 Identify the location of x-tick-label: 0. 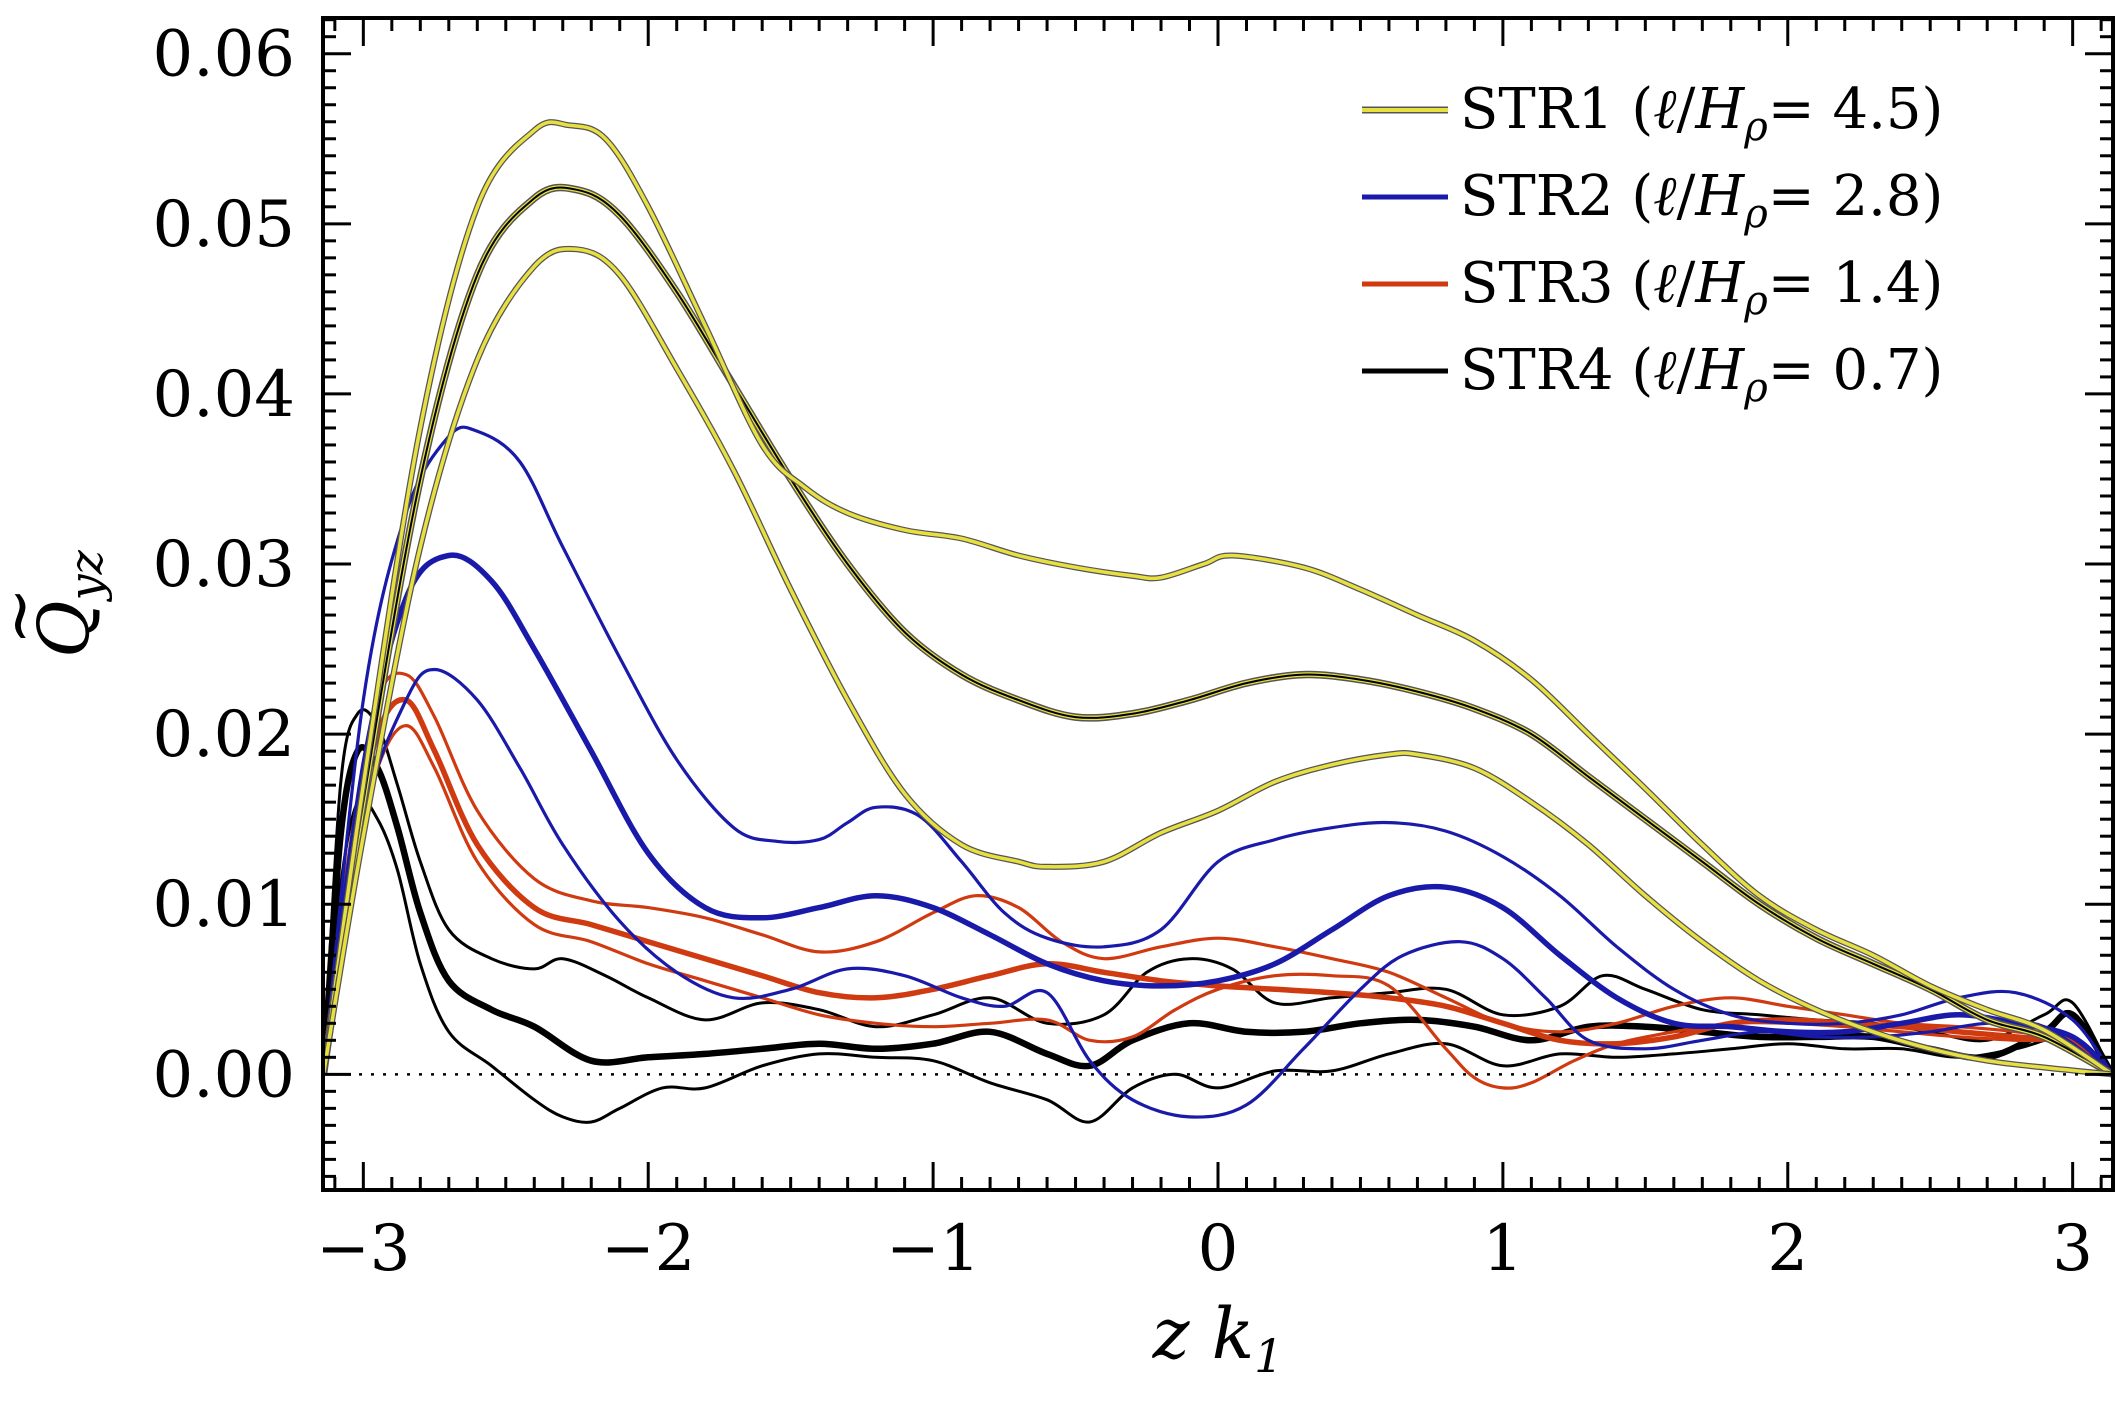
(1218, 1249).